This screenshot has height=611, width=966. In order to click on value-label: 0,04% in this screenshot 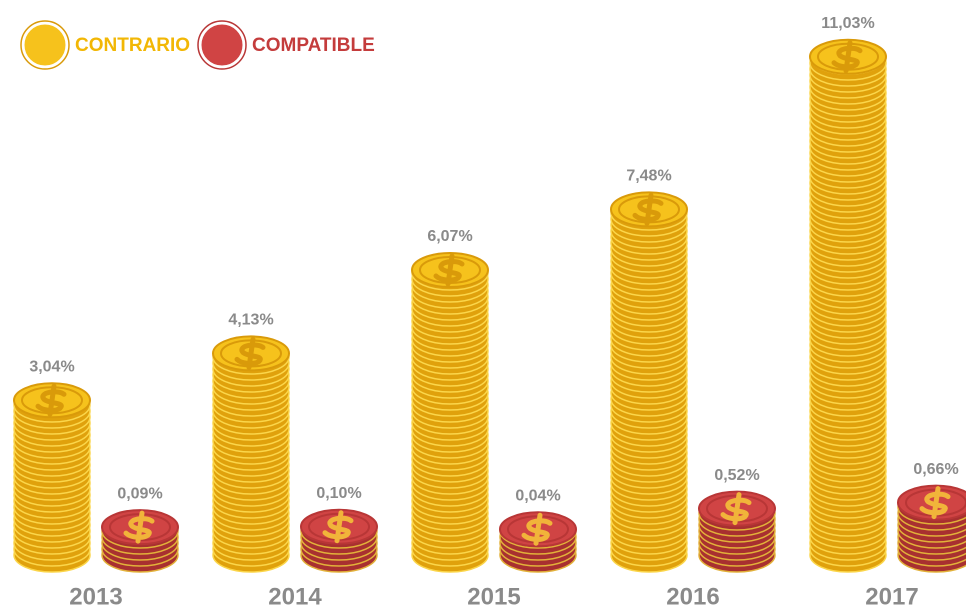, I will do `click(537, 495)`.